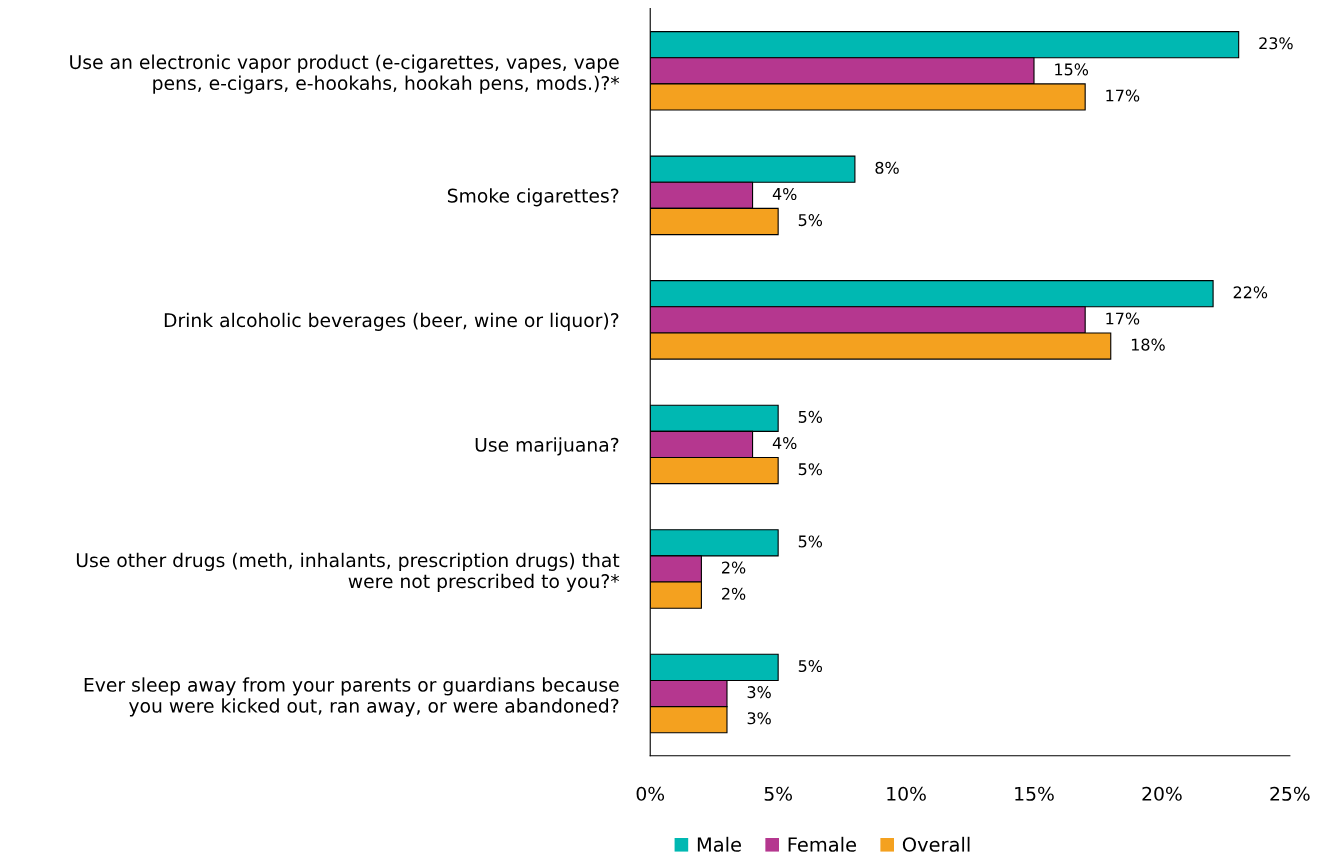  I want to click on x-tick-label: 20%, so click(1162, 793).